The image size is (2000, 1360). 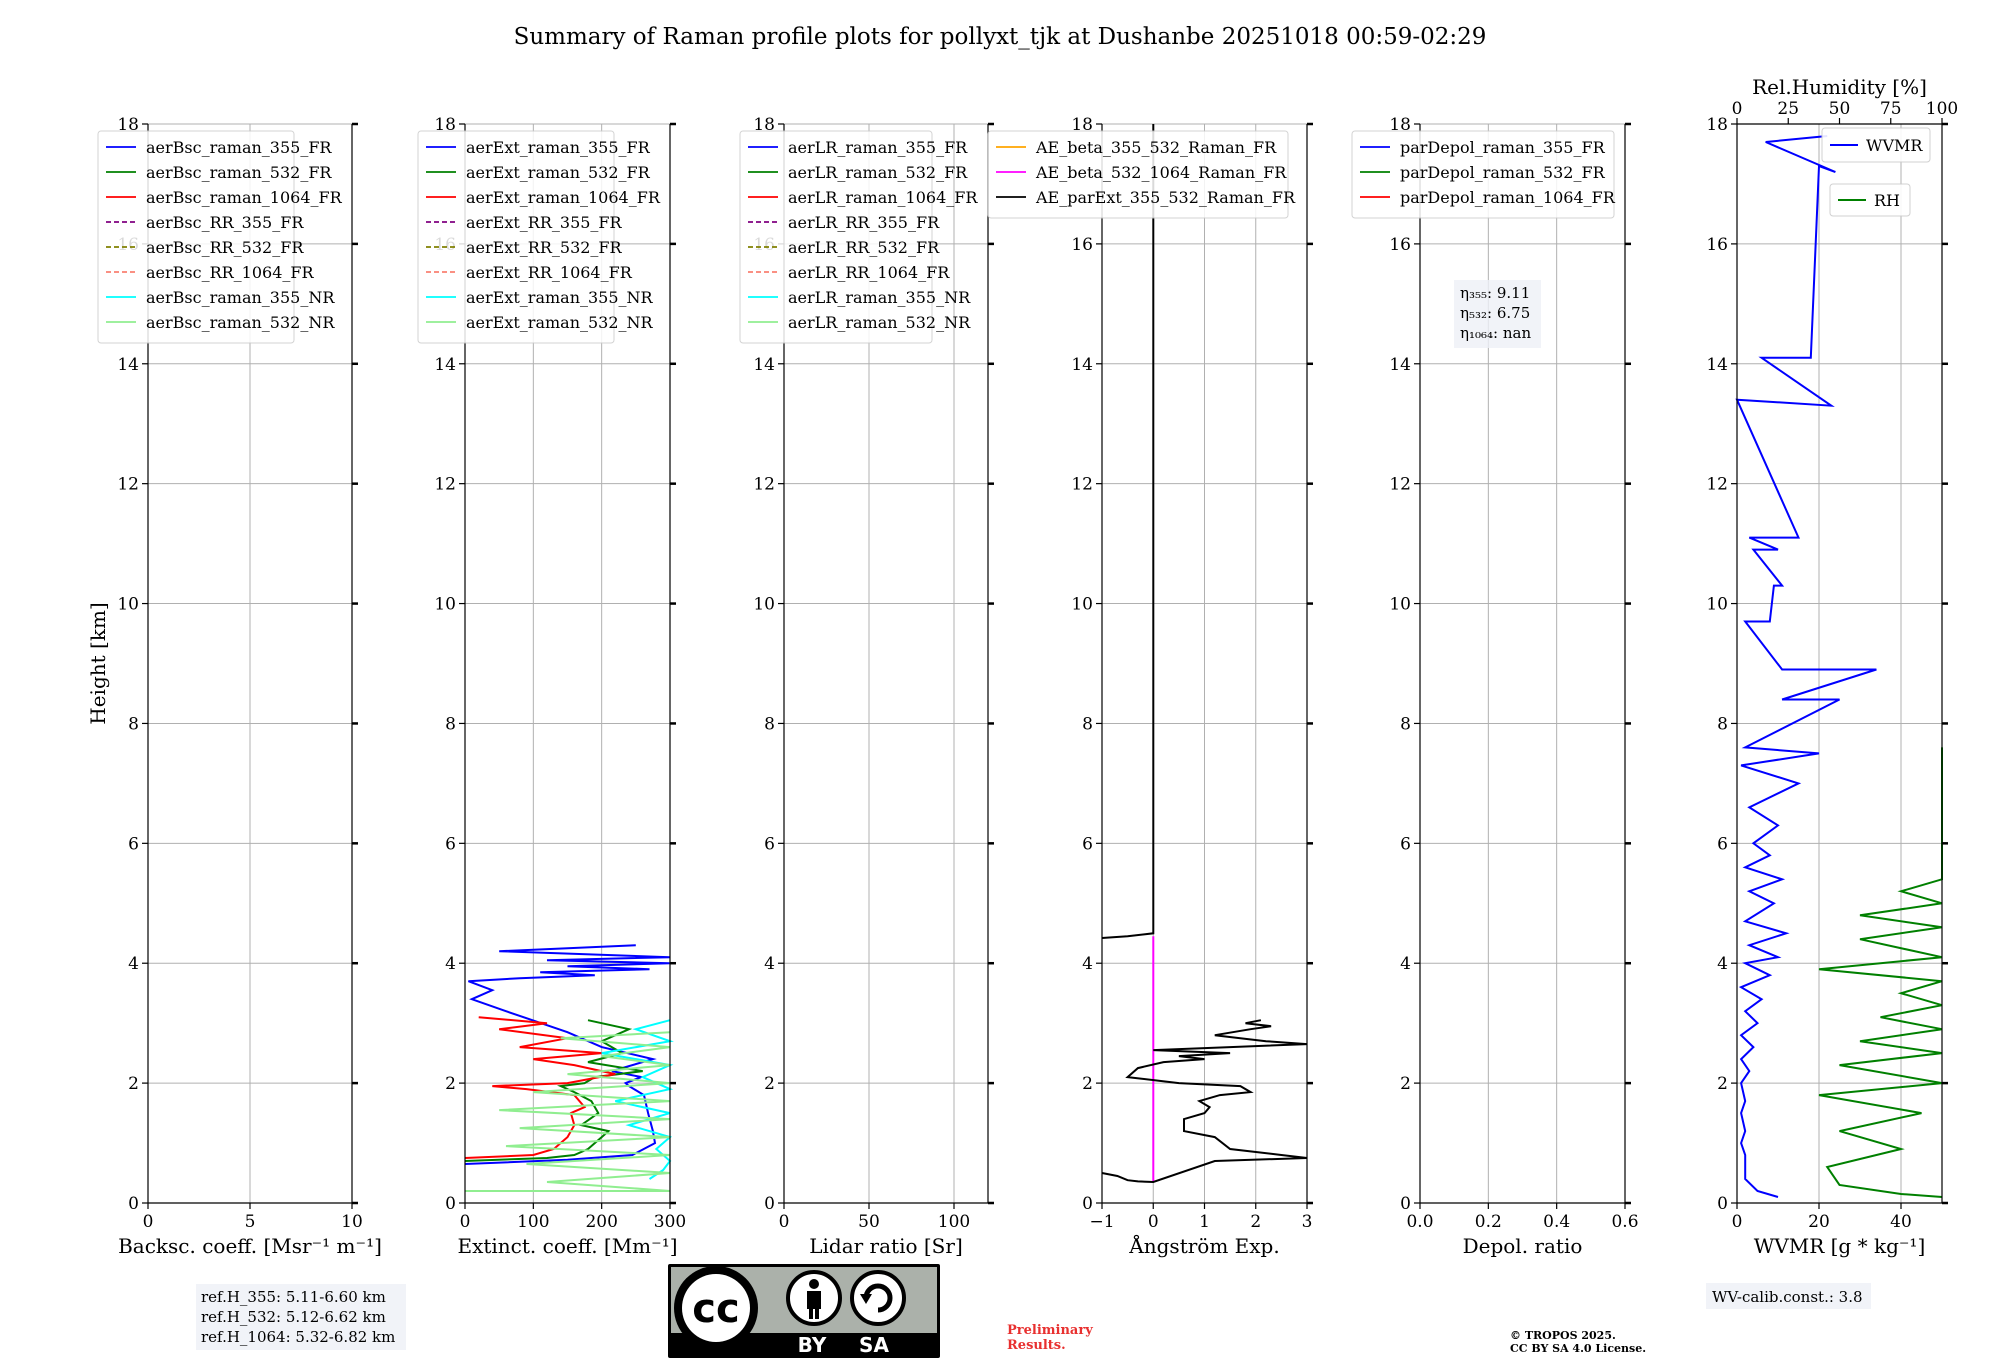 I want to click on legend-label: aerExt_raman_1064_FR, so click(x=563, y=197).